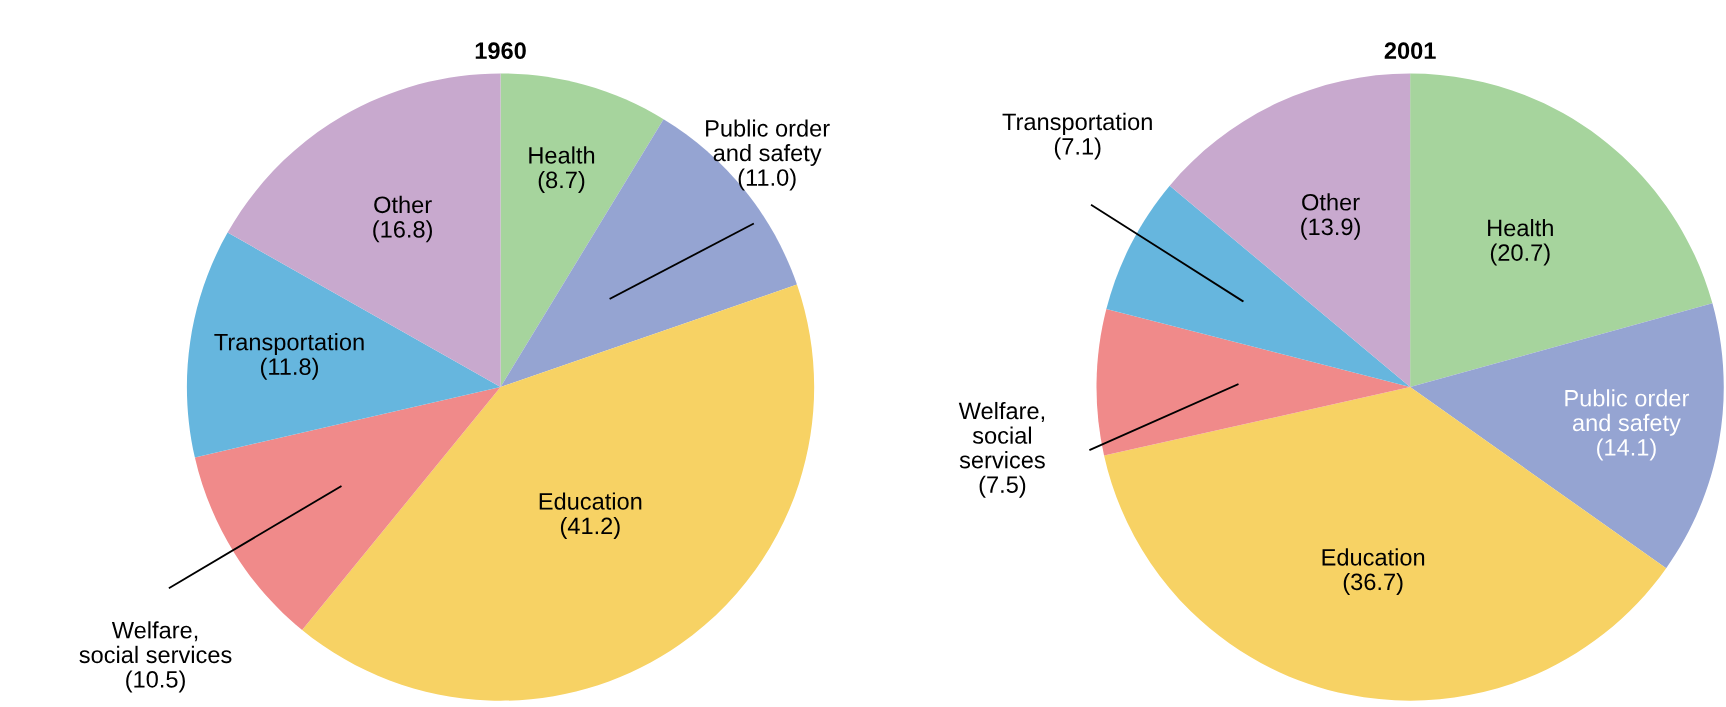 The height and width of the screenshot is (707, 1726). Describe the element at coordinates (289, 368) in the screenshot. I see `data-label: (11.8)` at that location.